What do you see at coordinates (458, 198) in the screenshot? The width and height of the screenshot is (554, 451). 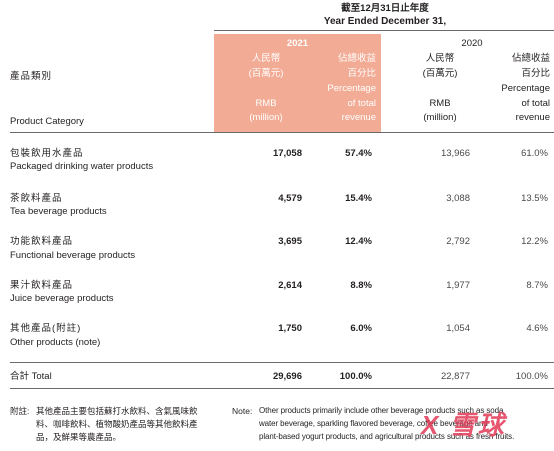 I see `row-2-rmb-2020: 3,088` at bounding box center [458, 198].